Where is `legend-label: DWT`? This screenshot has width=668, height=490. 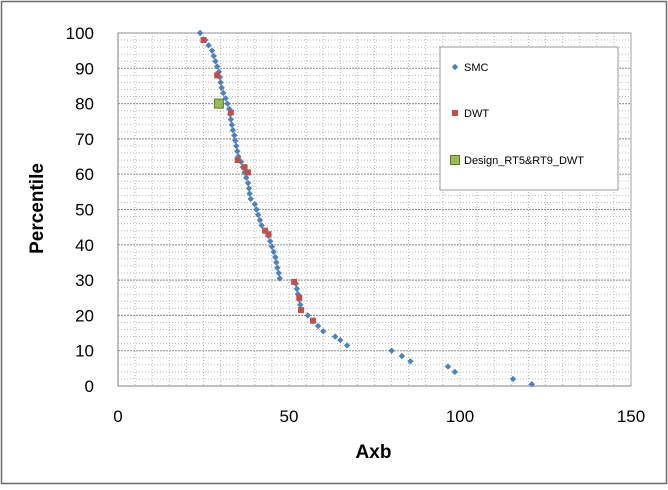
legend-label: DWT is located at coordinates (476, 114).